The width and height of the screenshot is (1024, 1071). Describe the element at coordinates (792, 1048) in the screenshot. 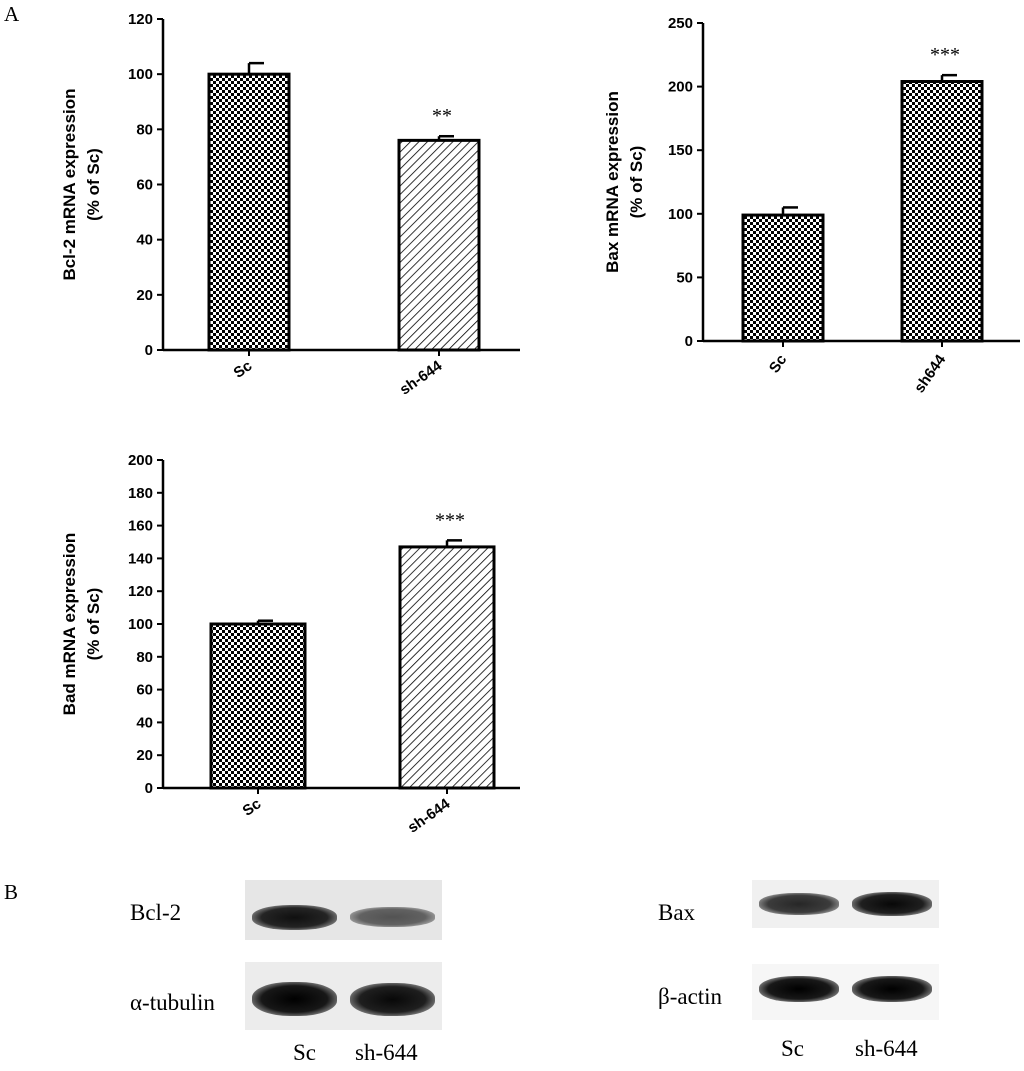

I see `blot-lane-sc-right: Sc` at that location.